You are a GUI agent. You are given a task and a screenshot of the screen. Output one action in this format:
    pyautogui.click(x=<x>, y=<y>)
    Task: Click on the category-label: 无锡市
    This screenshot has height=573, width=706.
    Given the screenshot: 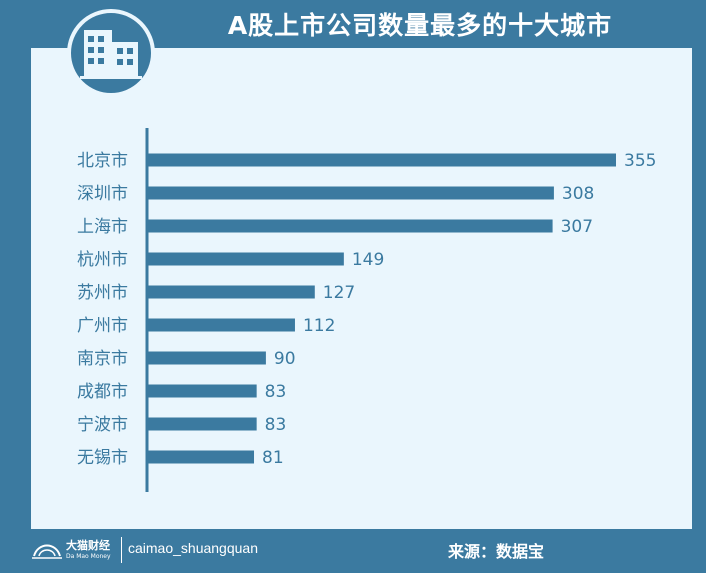 What is the action you would take?
    pyautogui.click(x=102, y=458)
    